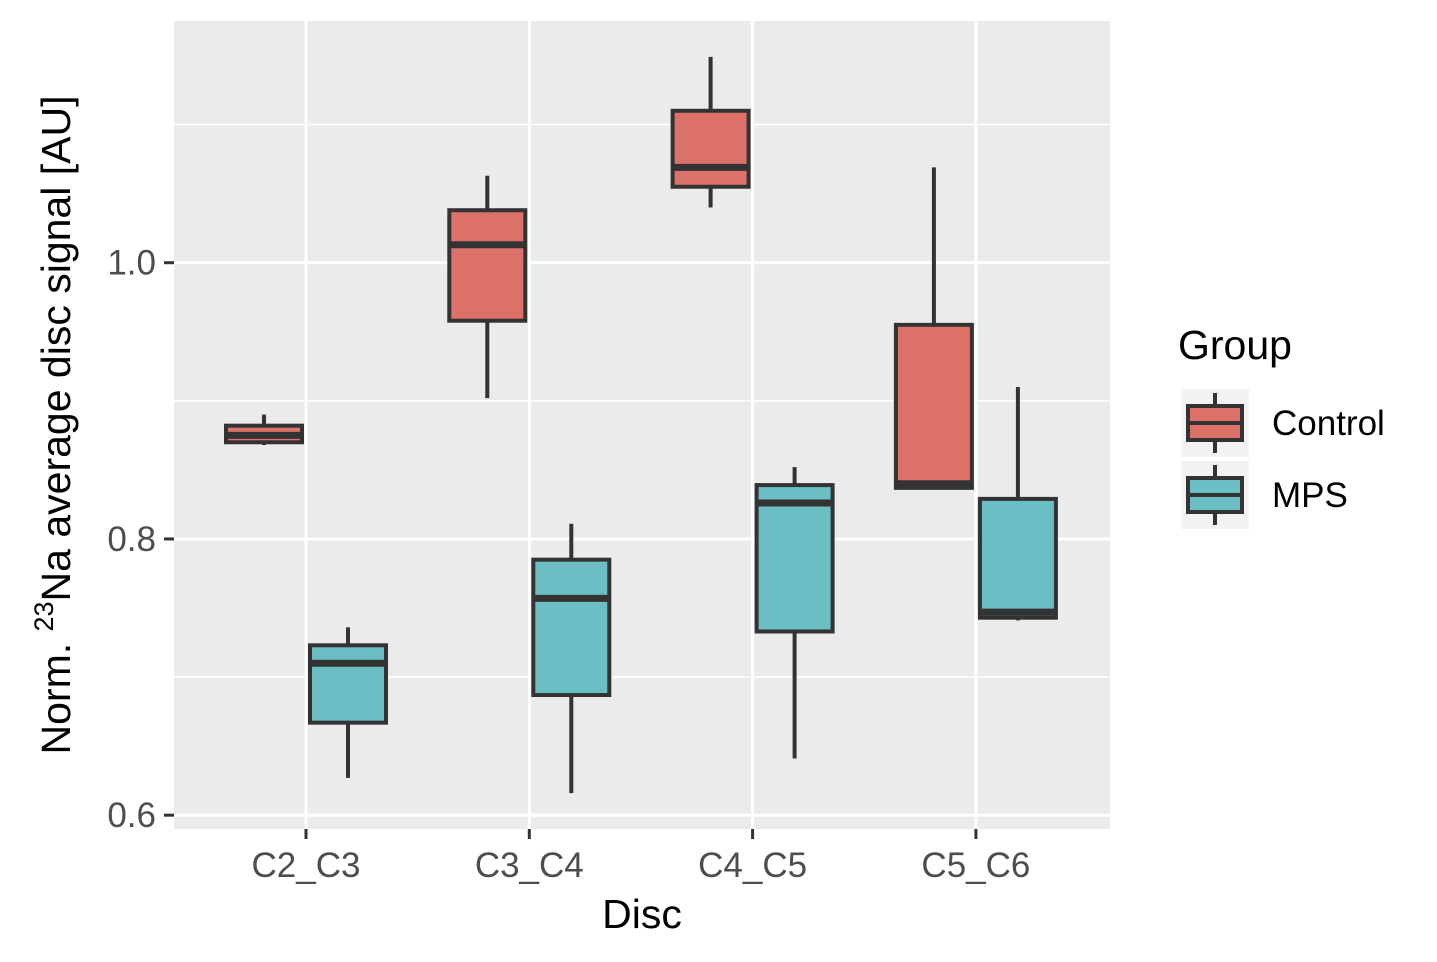 Image resolution: width=1437 pixels, height=962 pixels. I want to click on box-mps-C5_C6, so click(1017, 504).